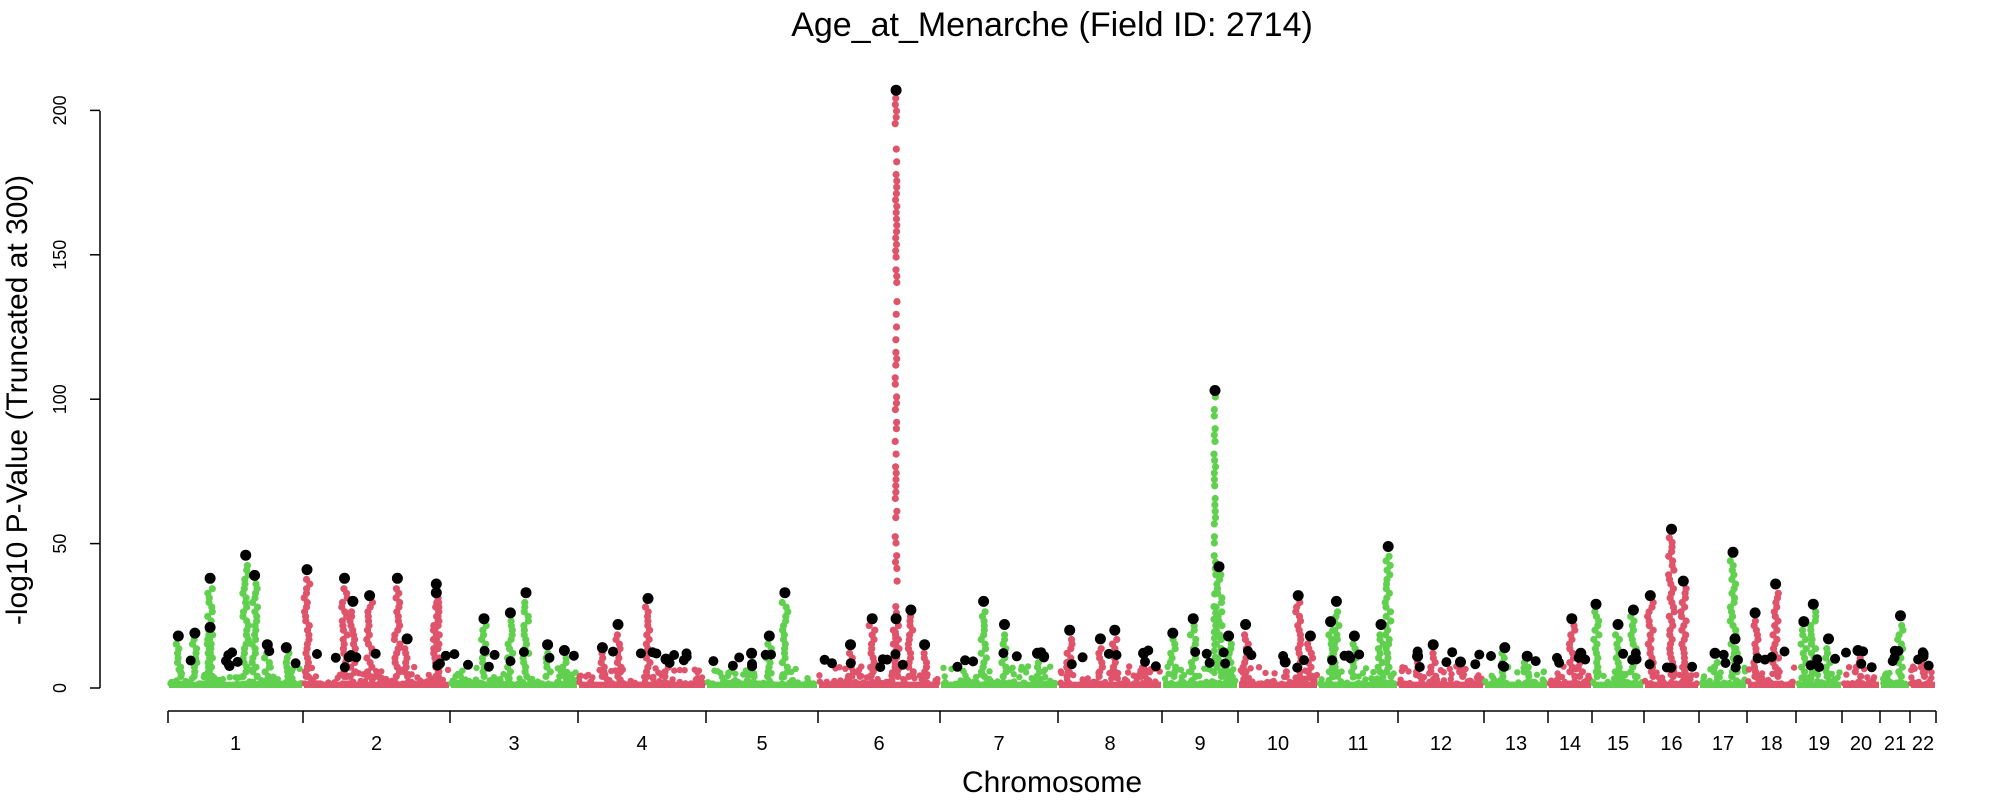 This screenshot has width=2000, height=800. I want to click on chromosome-label-12: 12, so click(1441, 744).